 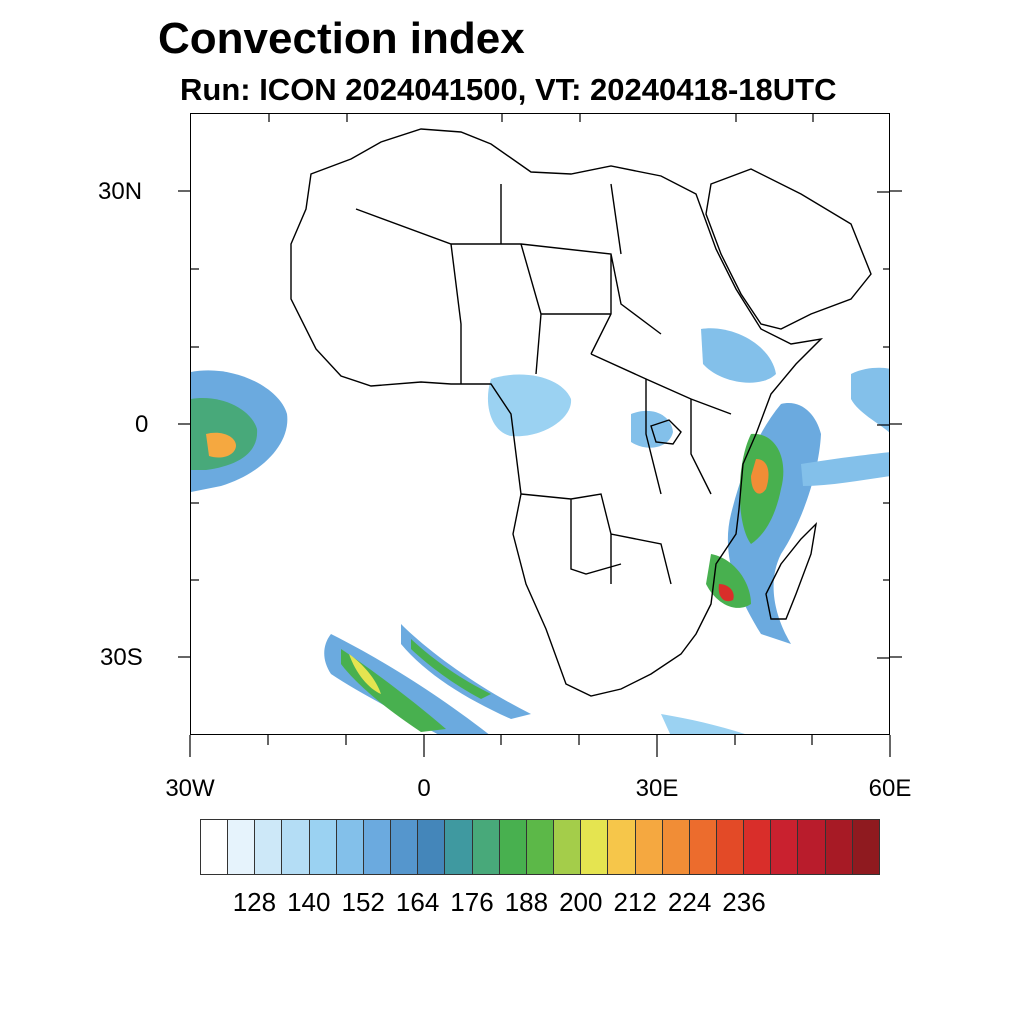 I want to click on colorbar-label: 224, so click(x=689, y=902).